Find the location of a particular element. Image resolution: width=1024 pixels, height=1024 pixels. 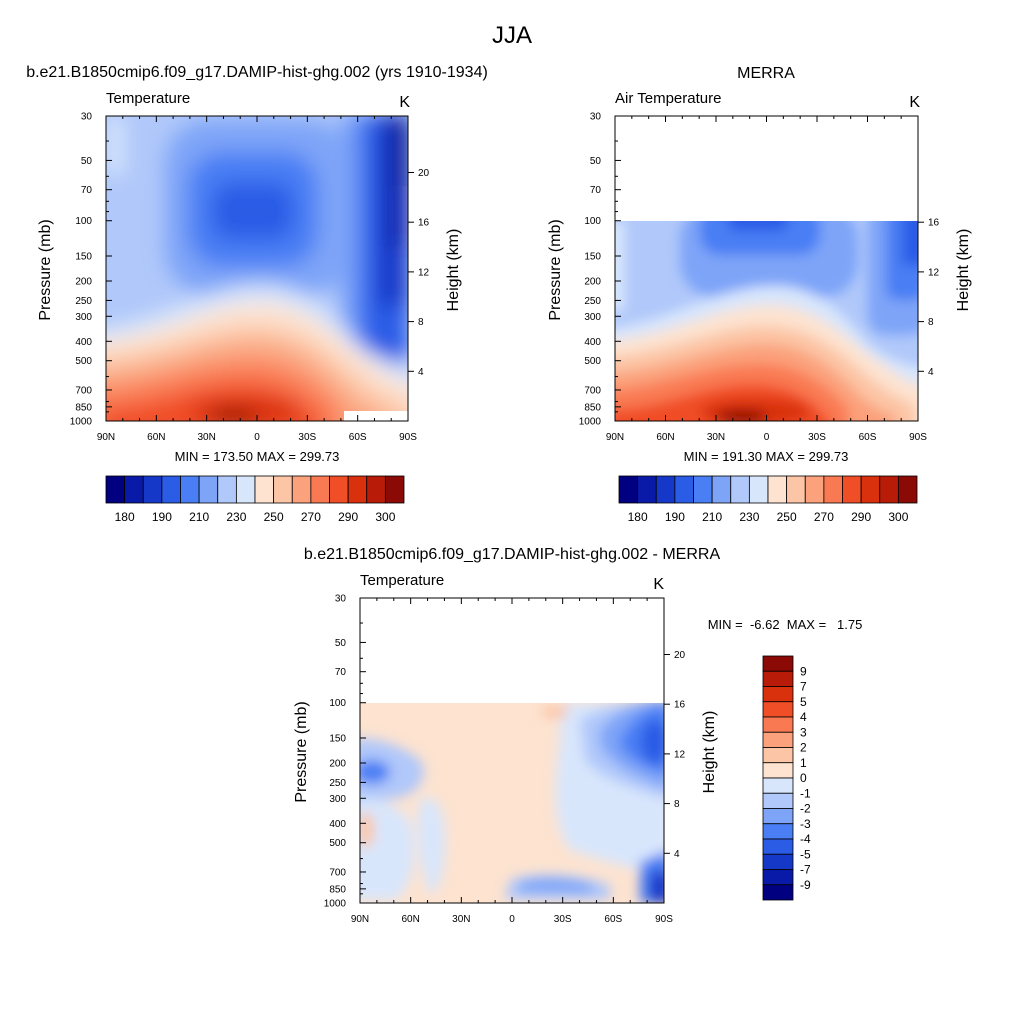

x-tick-label: 90N is located at coordinates (615, 437).